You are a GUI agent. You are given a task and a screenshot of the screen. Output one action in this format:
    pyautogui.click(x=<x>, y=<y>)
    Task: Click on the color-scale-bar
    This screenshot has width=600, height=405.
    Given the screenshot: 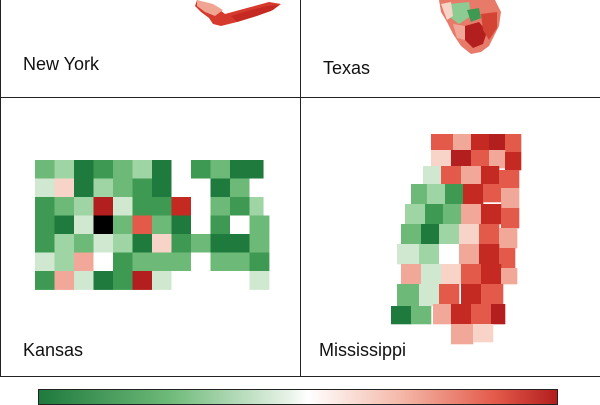 What is the action you would take?
    pyautogui.click(x=298, y=397)
    